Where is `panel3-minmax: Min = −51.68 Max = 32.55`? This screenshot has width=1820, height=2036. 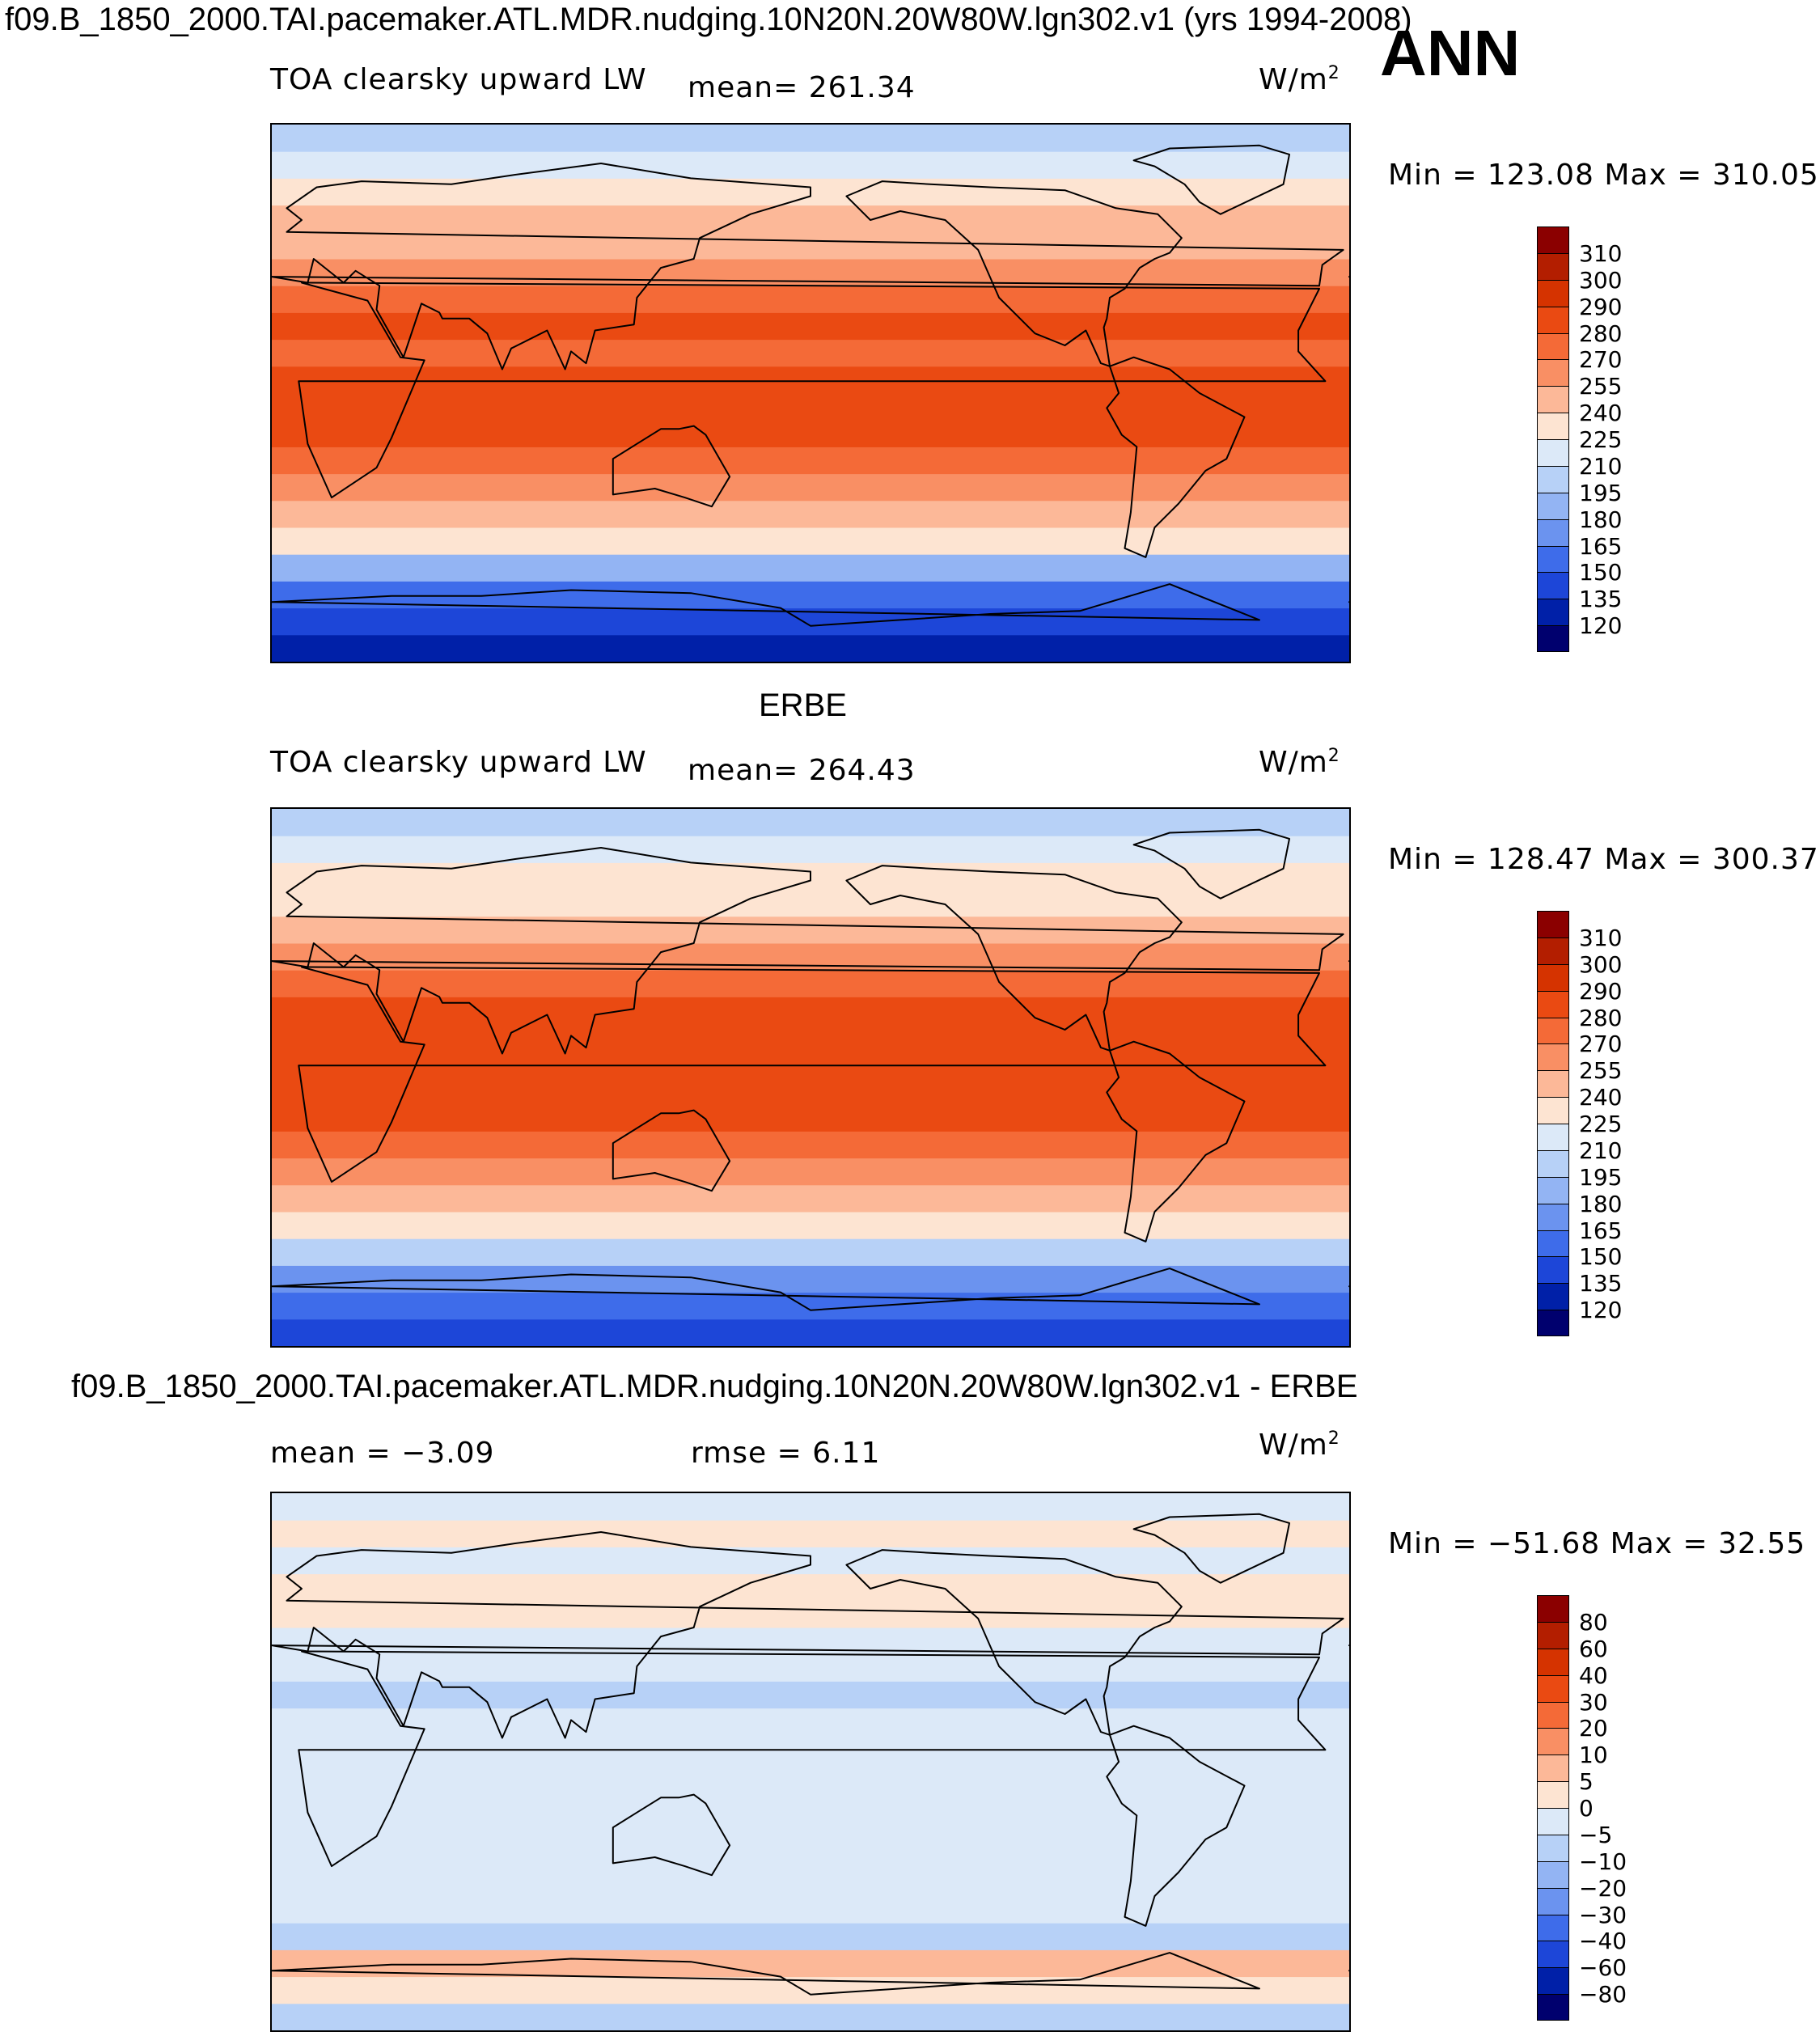
panel3-minmax: Min = −51.68 Max = 32.55 is located at coordinates (1597, 1543).